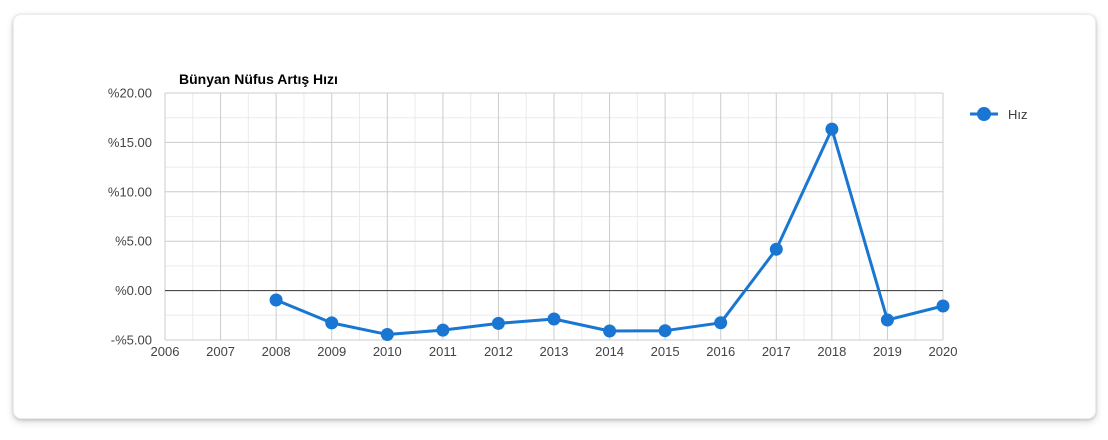  Describe the element at coordinates (130, 142) in the screenshot. I see `y-tick-label: %15.00` at that location.